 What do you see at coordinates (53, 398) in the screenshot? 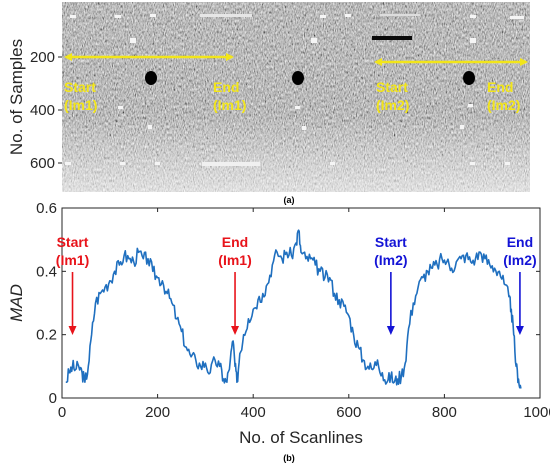
I see `y-tick-label: 0` at bounding box center [53, 398].